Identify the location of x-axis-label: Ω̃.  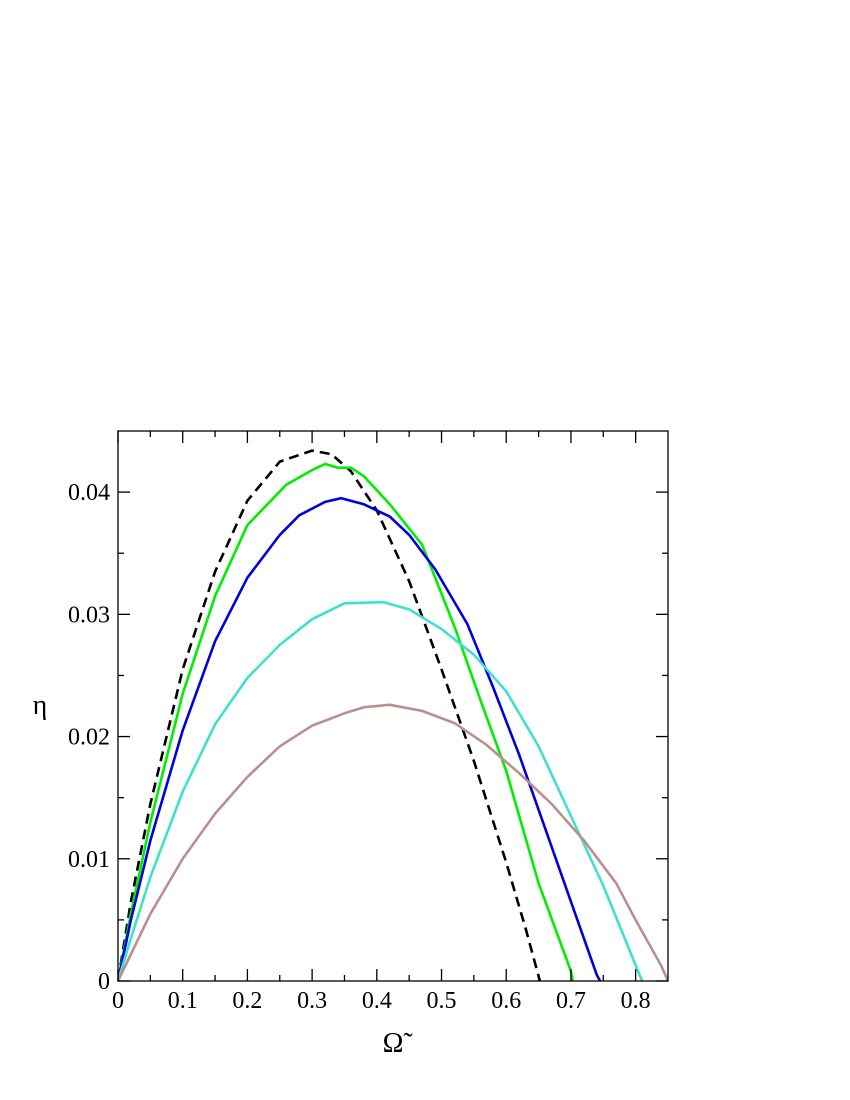
(398, 1043).